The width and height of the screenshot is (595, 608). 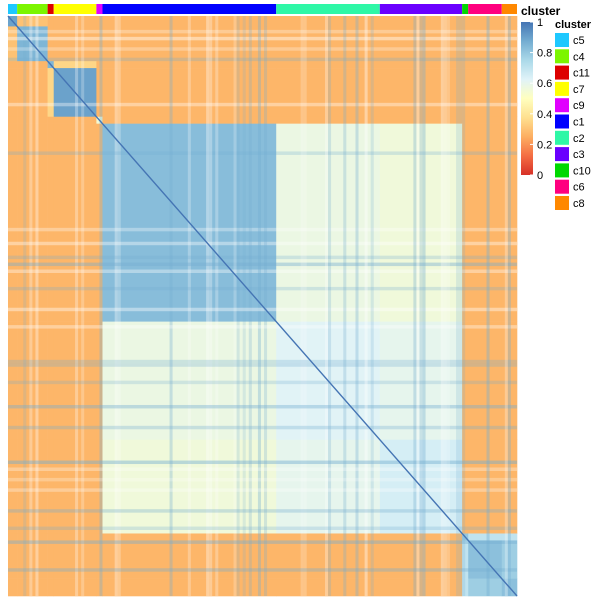 What do you see at coordinates (75, 21) in the screenshot?
I see `heatmap-block-c5-c7` at bounding box center [75, 21].